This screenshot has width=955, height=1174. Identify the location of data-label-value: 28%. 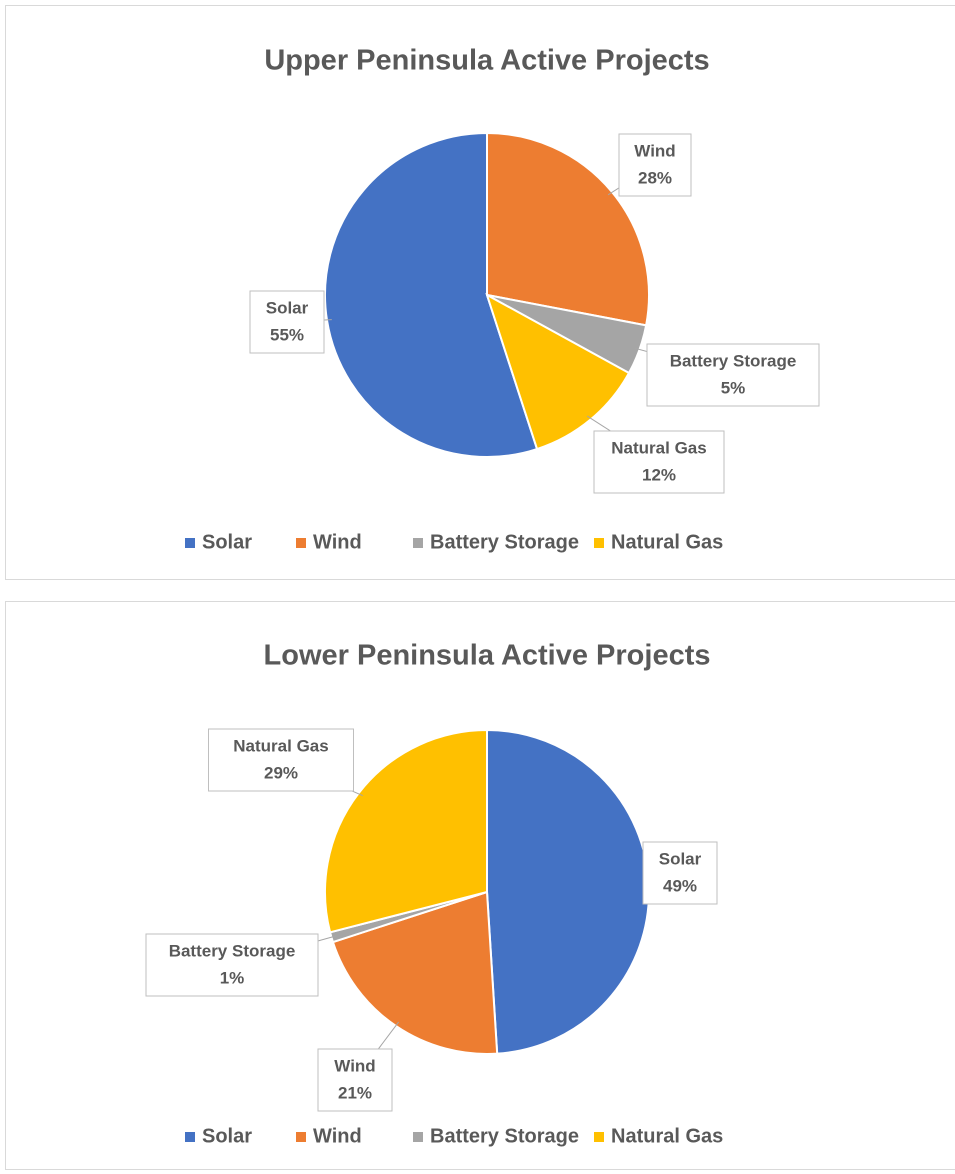
(655, 177).